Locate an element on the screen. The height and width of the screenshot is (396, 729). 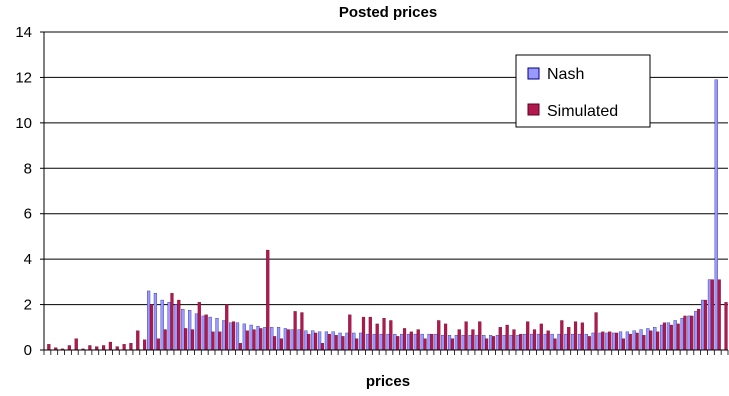
y-axis-tick-labels: 0 2 4 6 8 10 12 14 is located at coordinates (23, 191).